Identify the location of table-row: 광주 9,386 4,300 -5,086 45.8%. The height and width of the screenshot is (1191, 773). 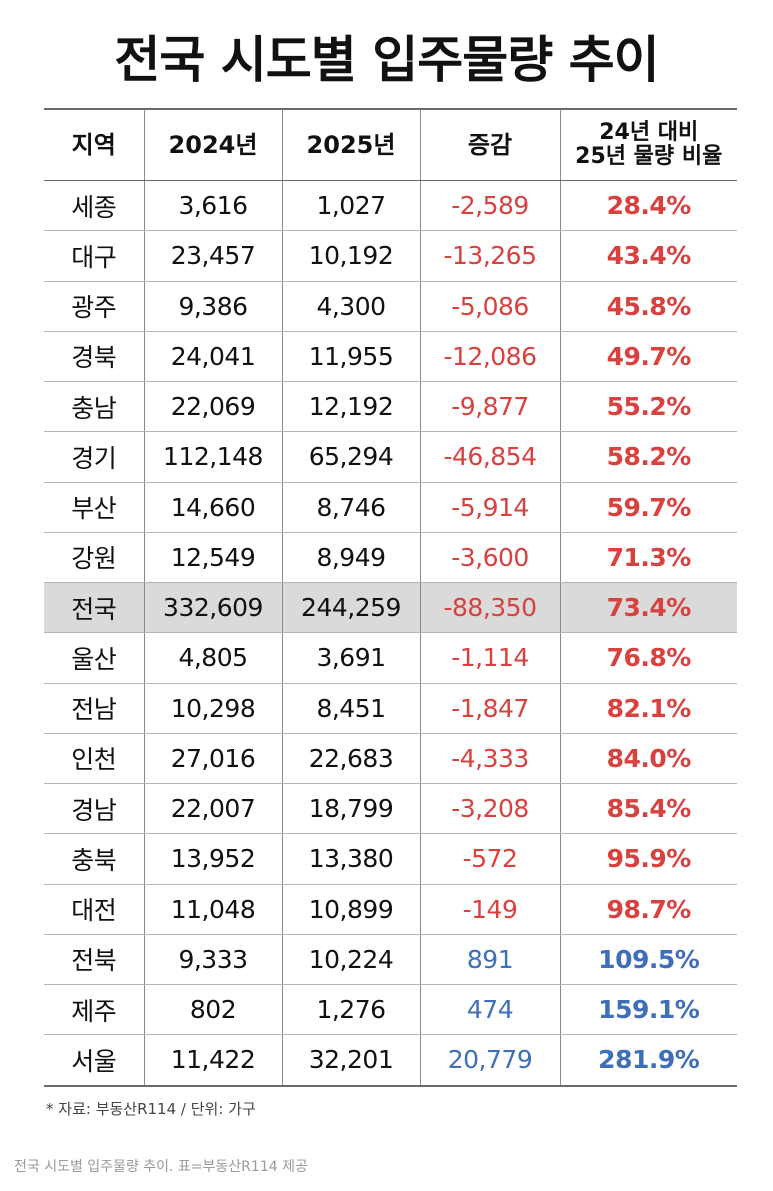
(390, 306).